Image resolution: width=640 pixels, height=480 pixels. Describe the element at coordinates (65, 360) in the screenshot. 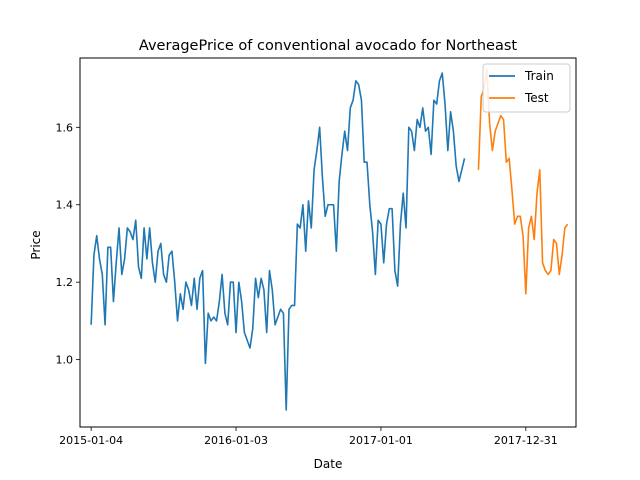

I see `y-tick-label: 1.0` at that location.